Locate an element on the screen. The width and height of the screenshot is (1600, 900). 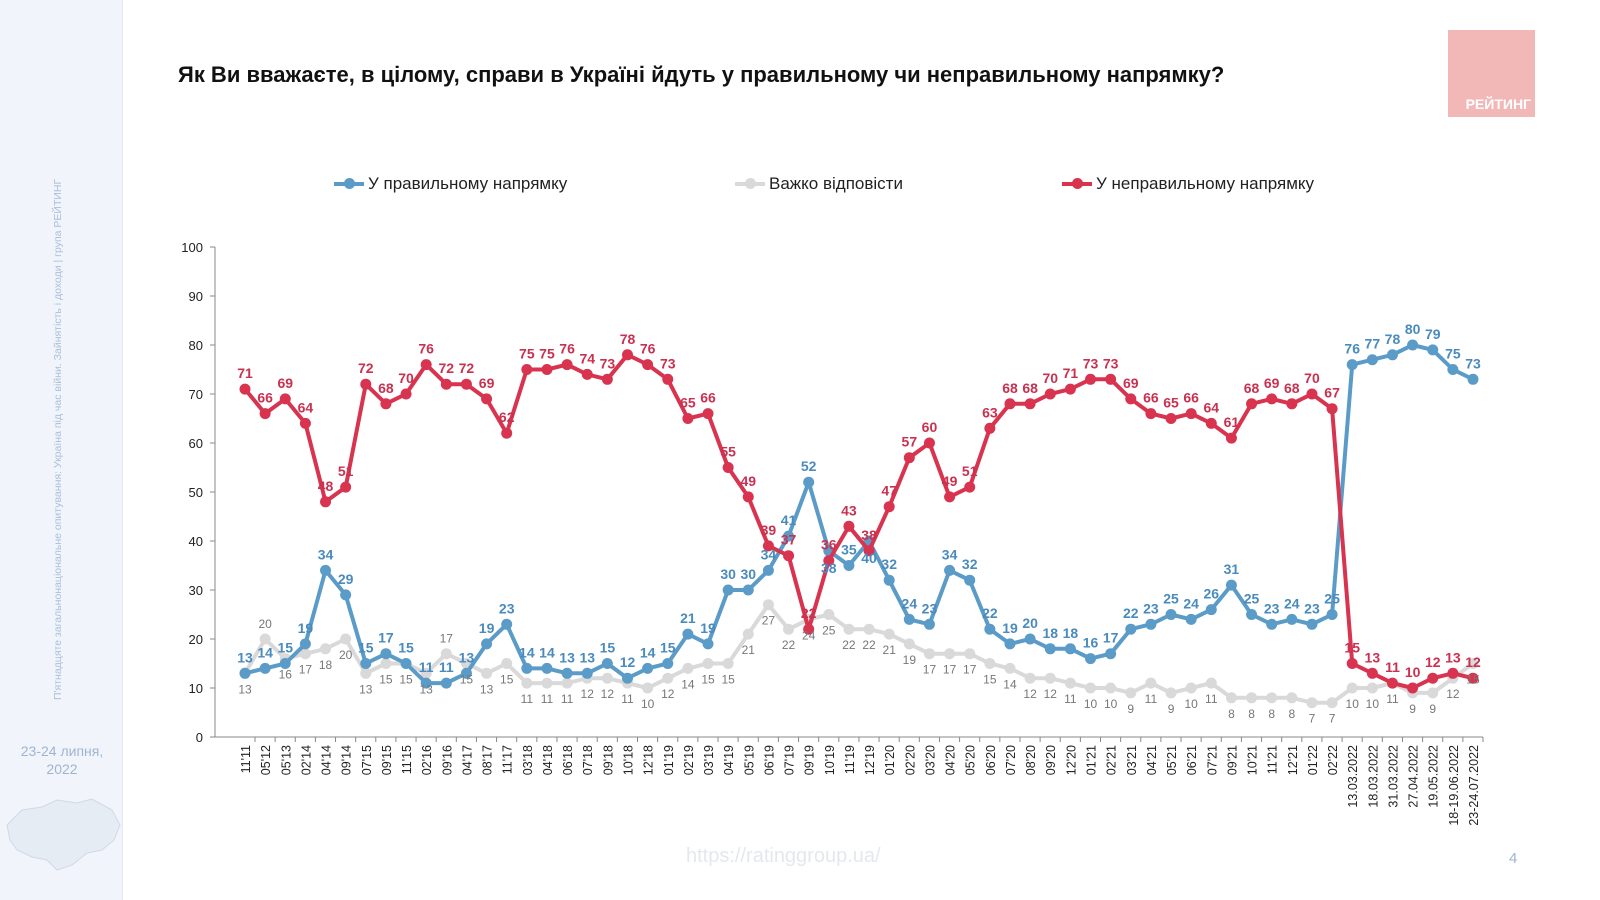
data-label: 30 is located at coordinates (728, 574).